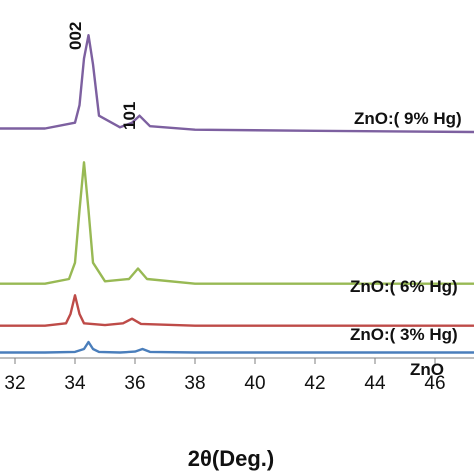  Describe the element at coordinates (404, 286) in the screenshot. I see `series-label-2: ZnO:( 6% Hg)` at that location.